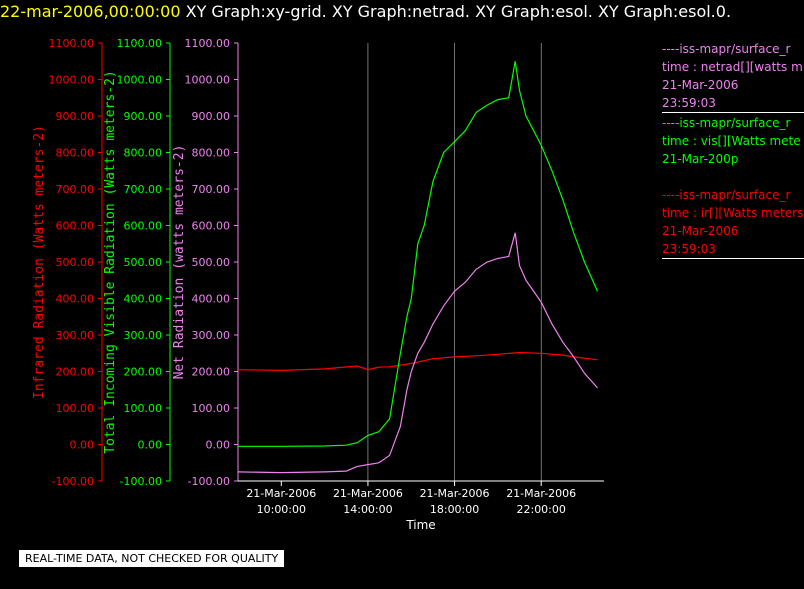 This screenshot has width=804, height=589. I want to click on net-axis-title: Net Radiation (watts meters-2), so click(179, 262).